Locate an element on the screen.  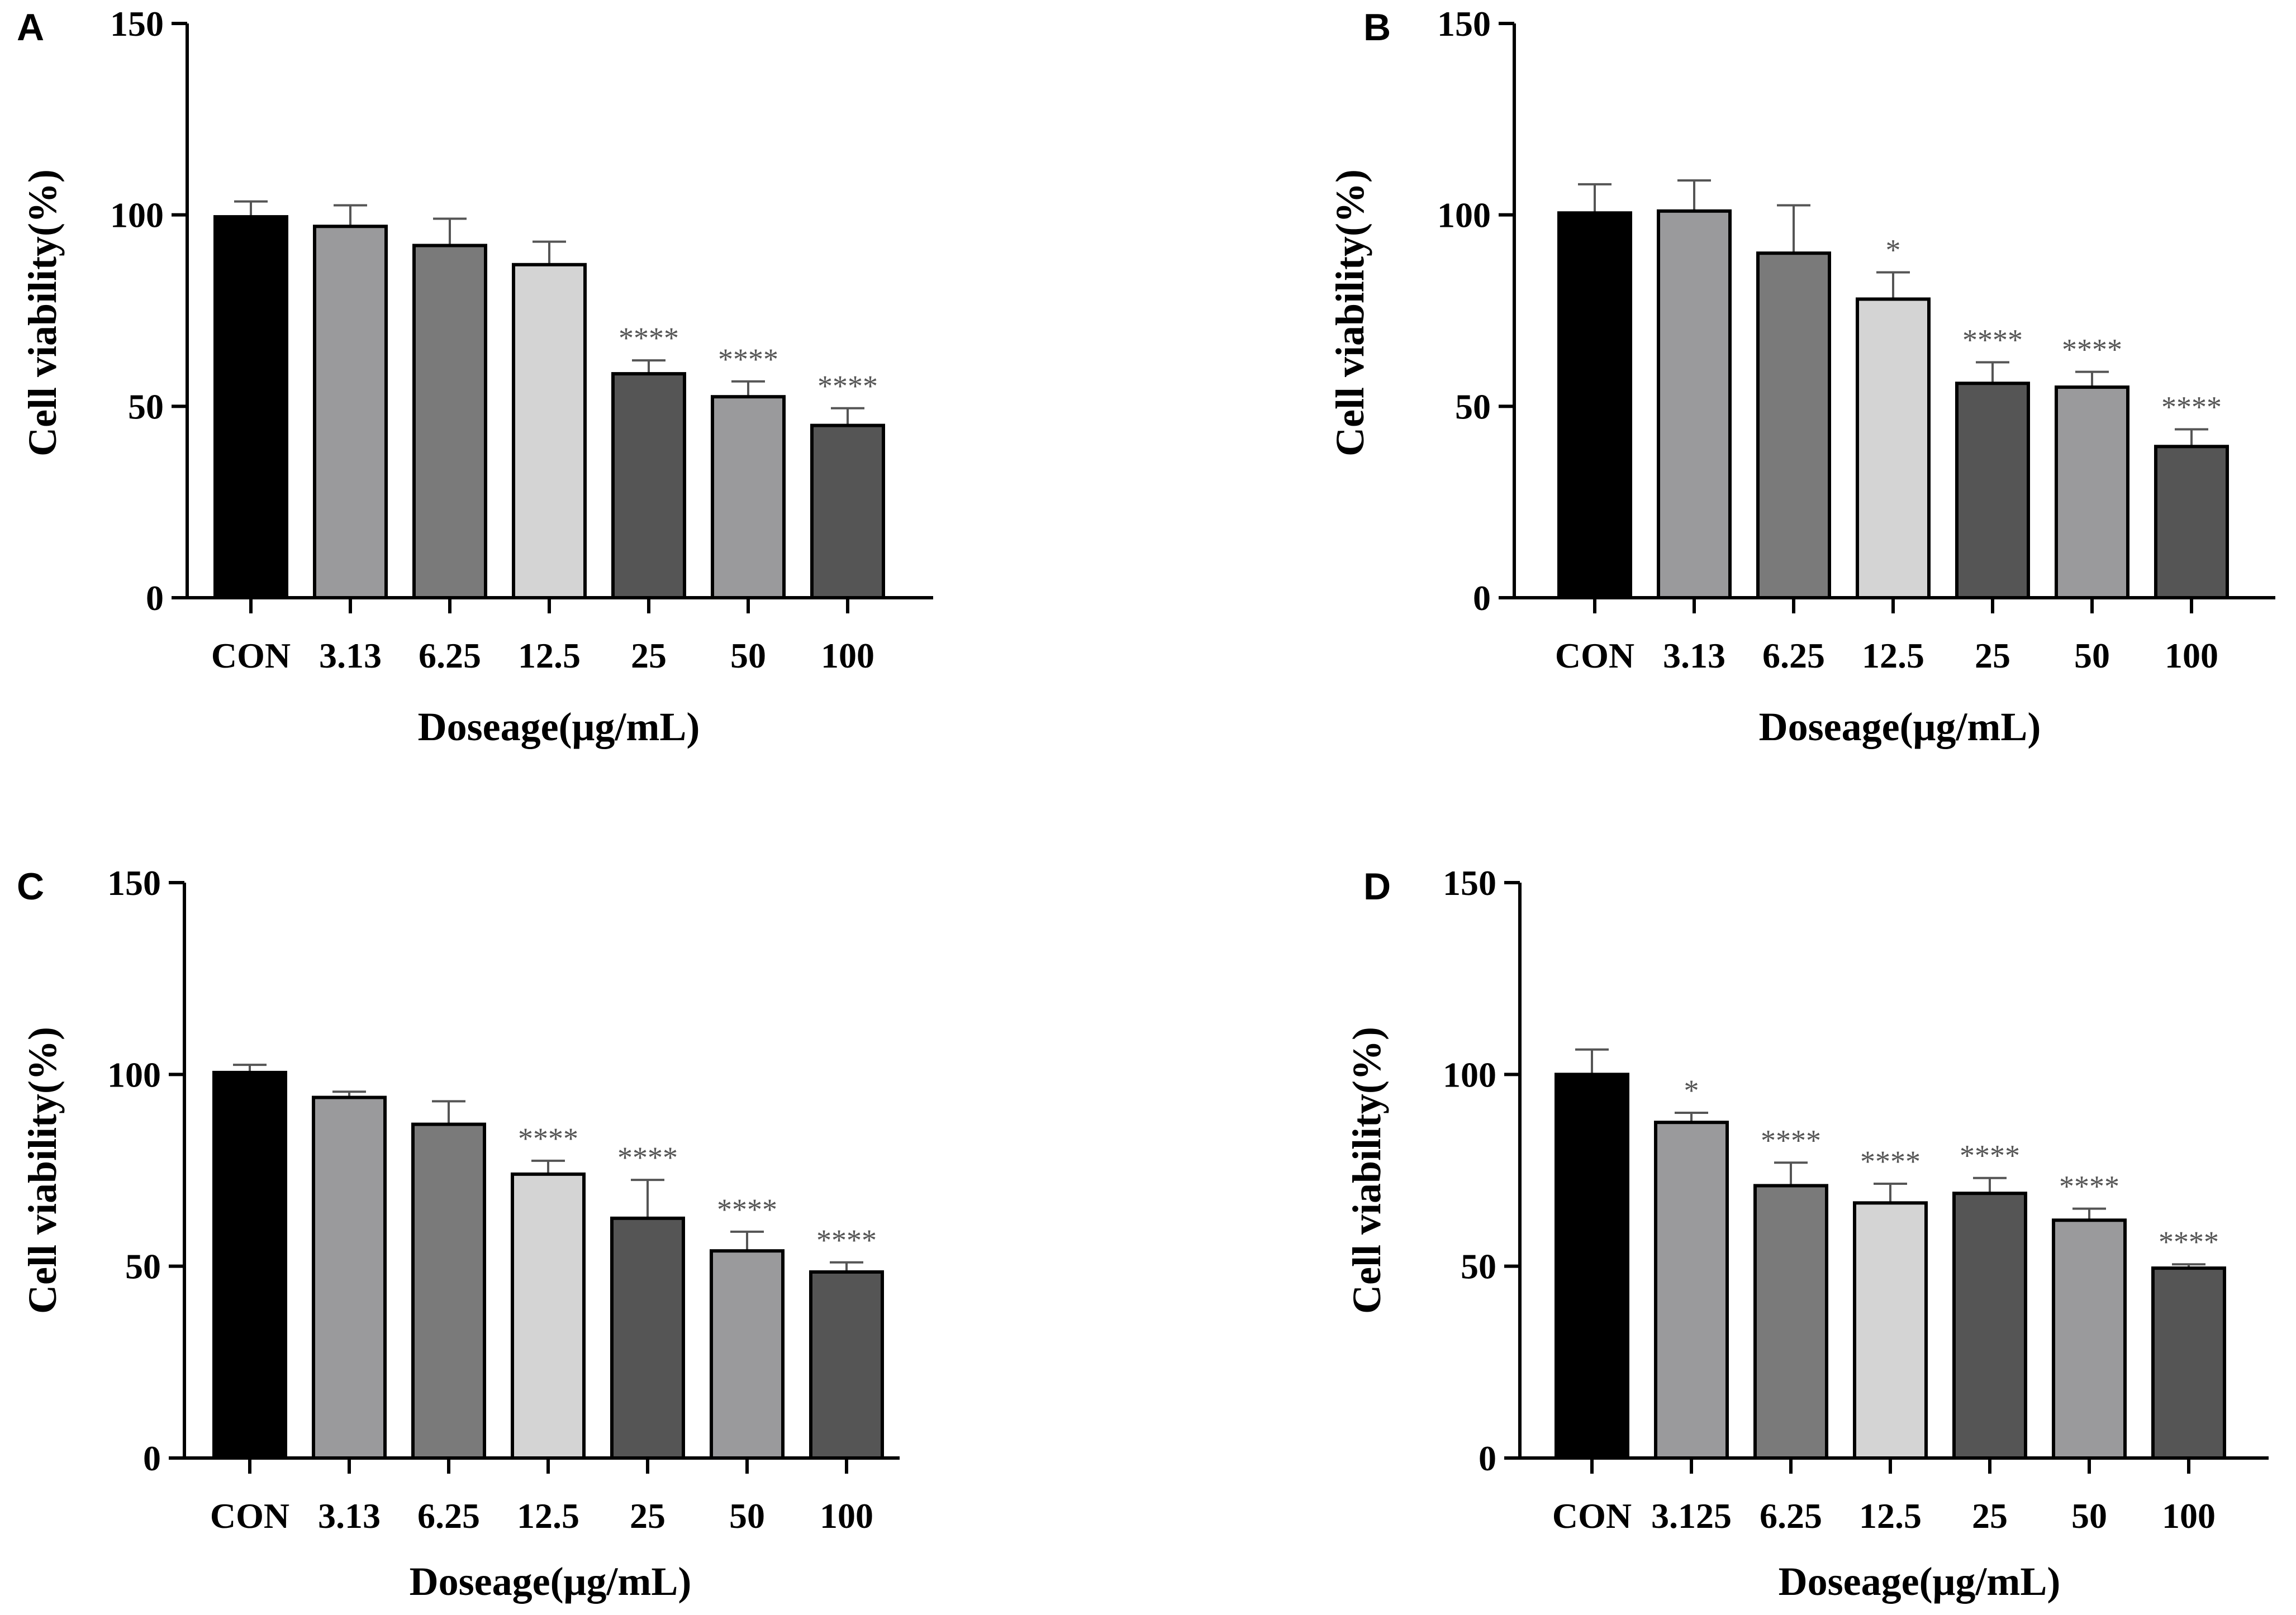
panel-label: B is located at coordinates (1377, 27).